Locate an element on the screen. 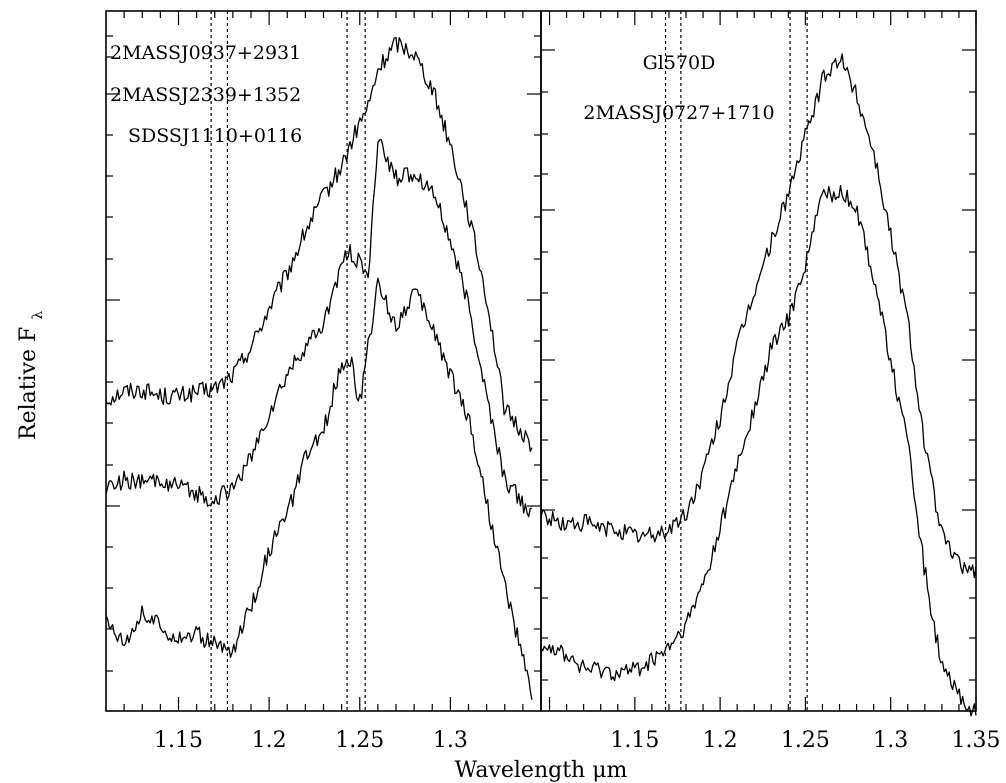 Image resolution: width=1006 pixels, height=783 pixels. legend-label-1: Gl570D is located at coordinates (679, 63).